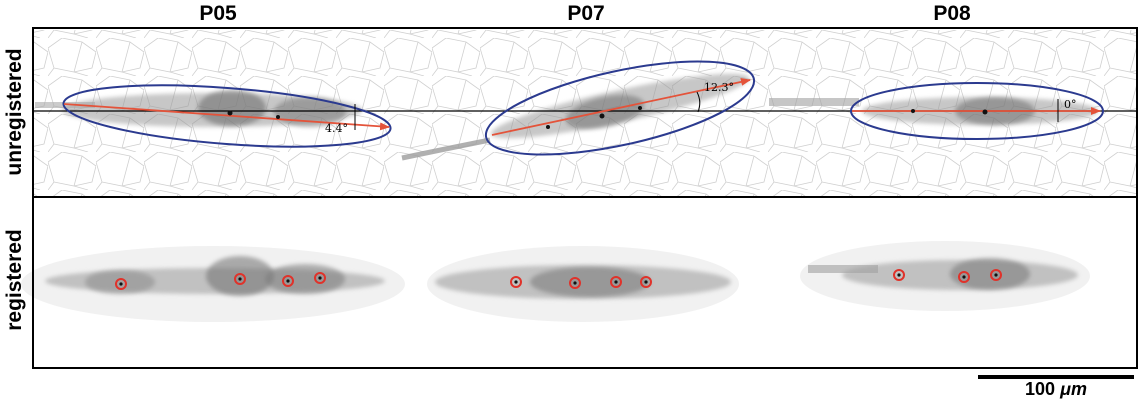  I want to click on marker-circles-registered, so click(558, 279).